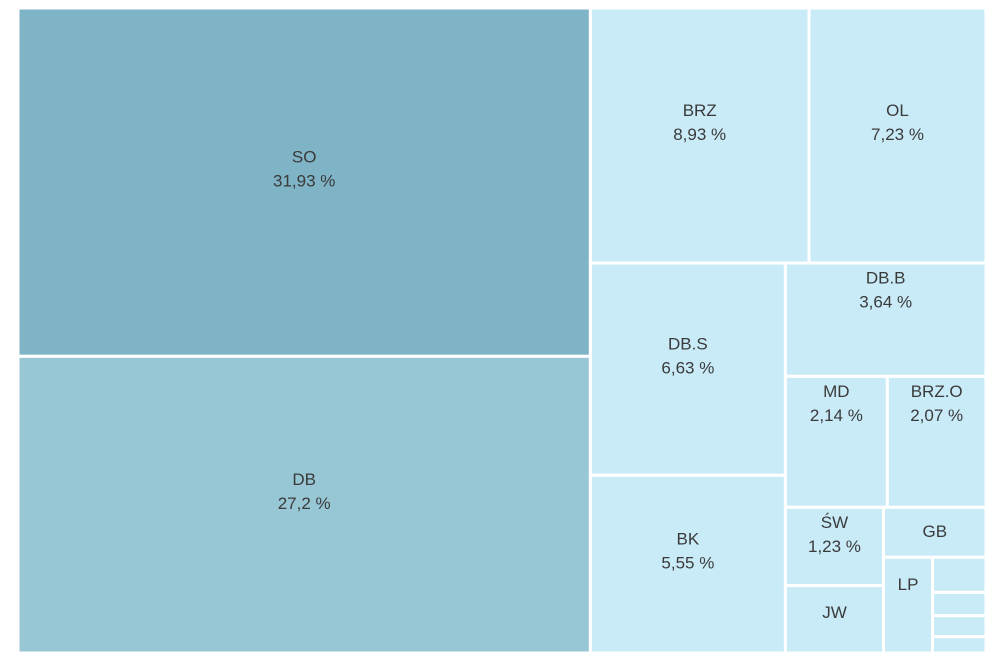 This screenshot has height=653, width=986. I want to click on cell-label: BRZ, so click(700, 110).